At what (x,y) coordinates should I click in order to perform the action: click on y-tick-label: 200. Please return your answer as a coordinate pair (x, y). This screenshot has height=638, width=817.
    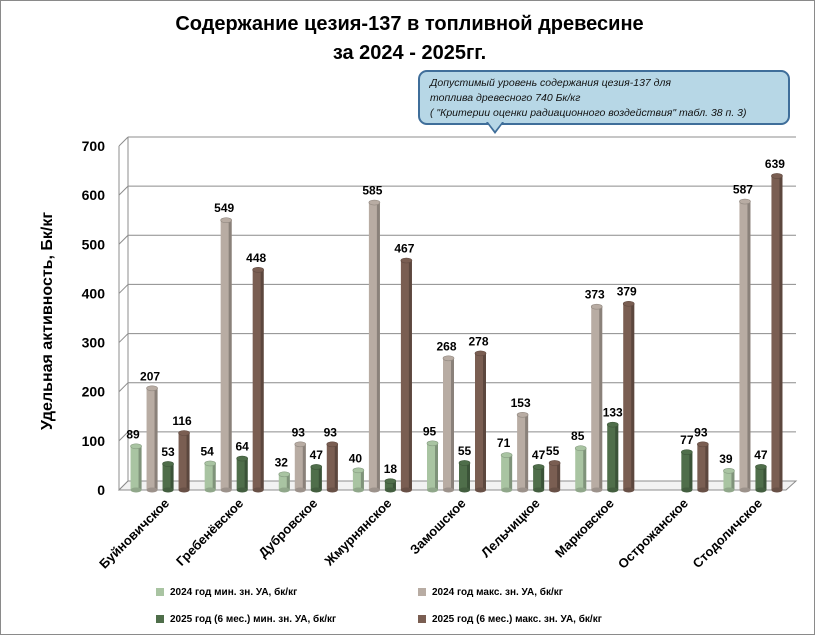
    Looking at the image, I should click on (94, 392).